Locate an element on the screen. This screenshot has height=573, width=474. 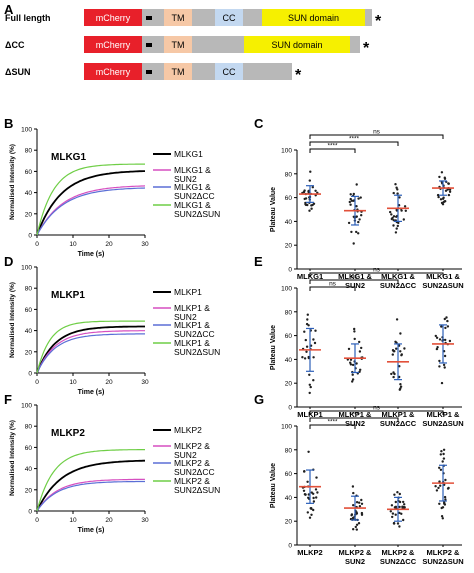
domain-block is located at coordinates (113, 44).